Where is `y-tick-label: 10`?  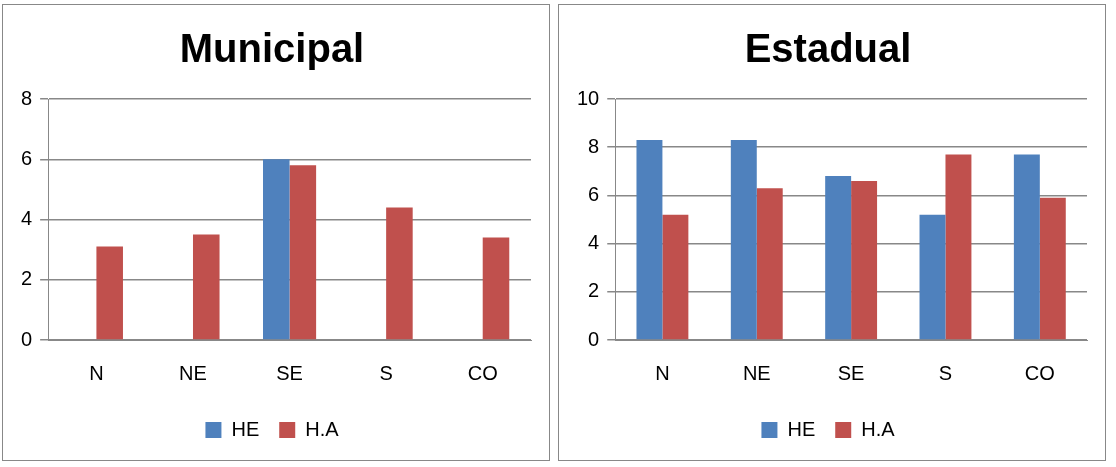
y-tick-label: 10 is located at coordinates (588, 97).